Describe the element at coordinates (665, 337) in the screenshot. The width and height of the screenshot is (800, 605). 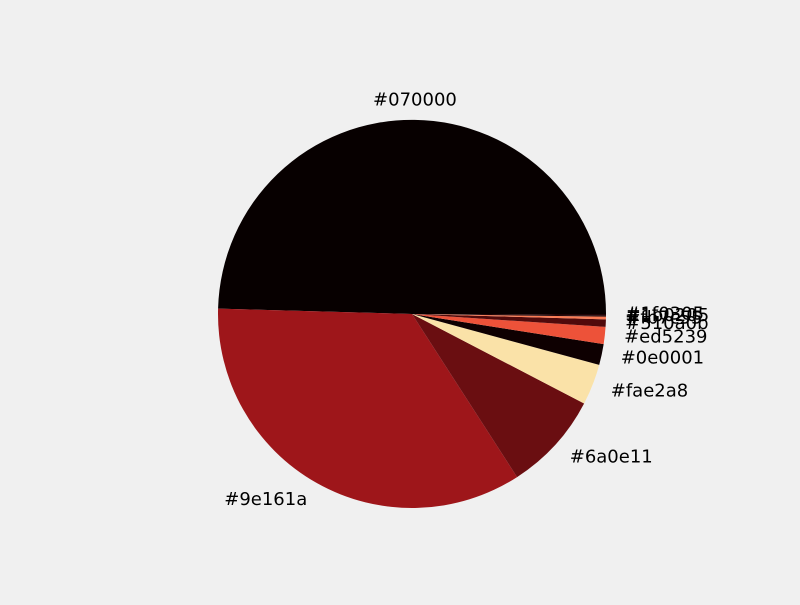
I see `pie-slice-label: #ed5239` at that location.